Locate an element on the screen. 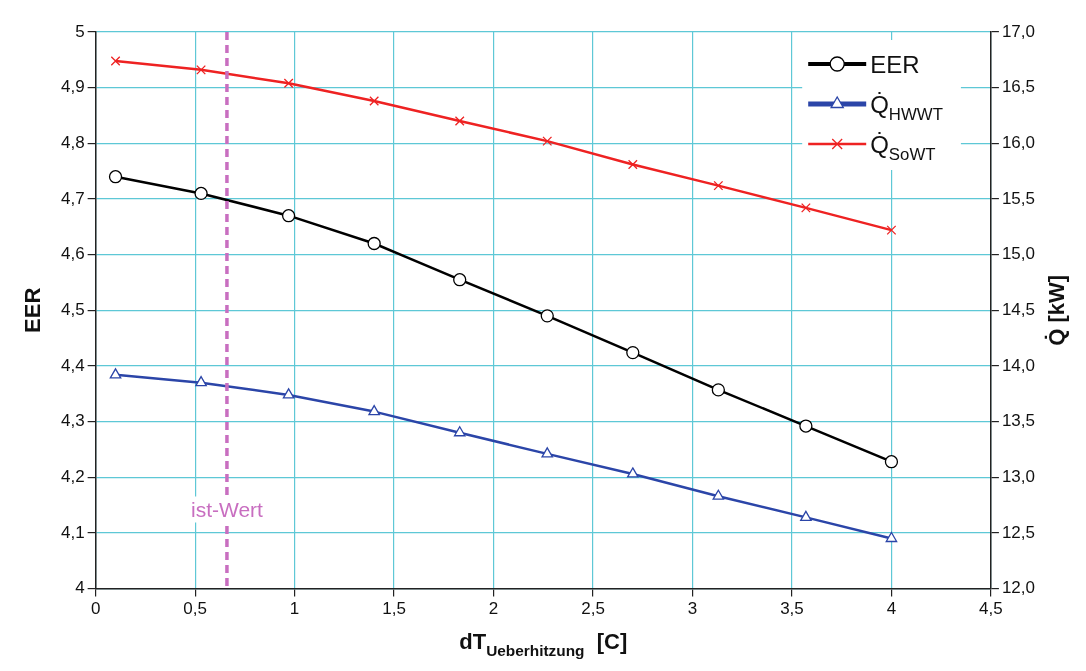  x-tick-label: 2 is located at coordinates (493, 609).